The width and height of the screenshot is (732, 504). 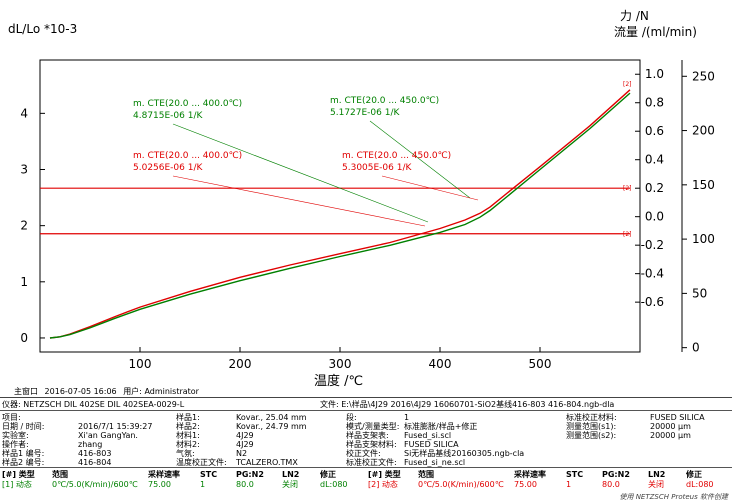 I want to click on info-value: 2016/7/1 15:39:27, so click(x=115, y=426).